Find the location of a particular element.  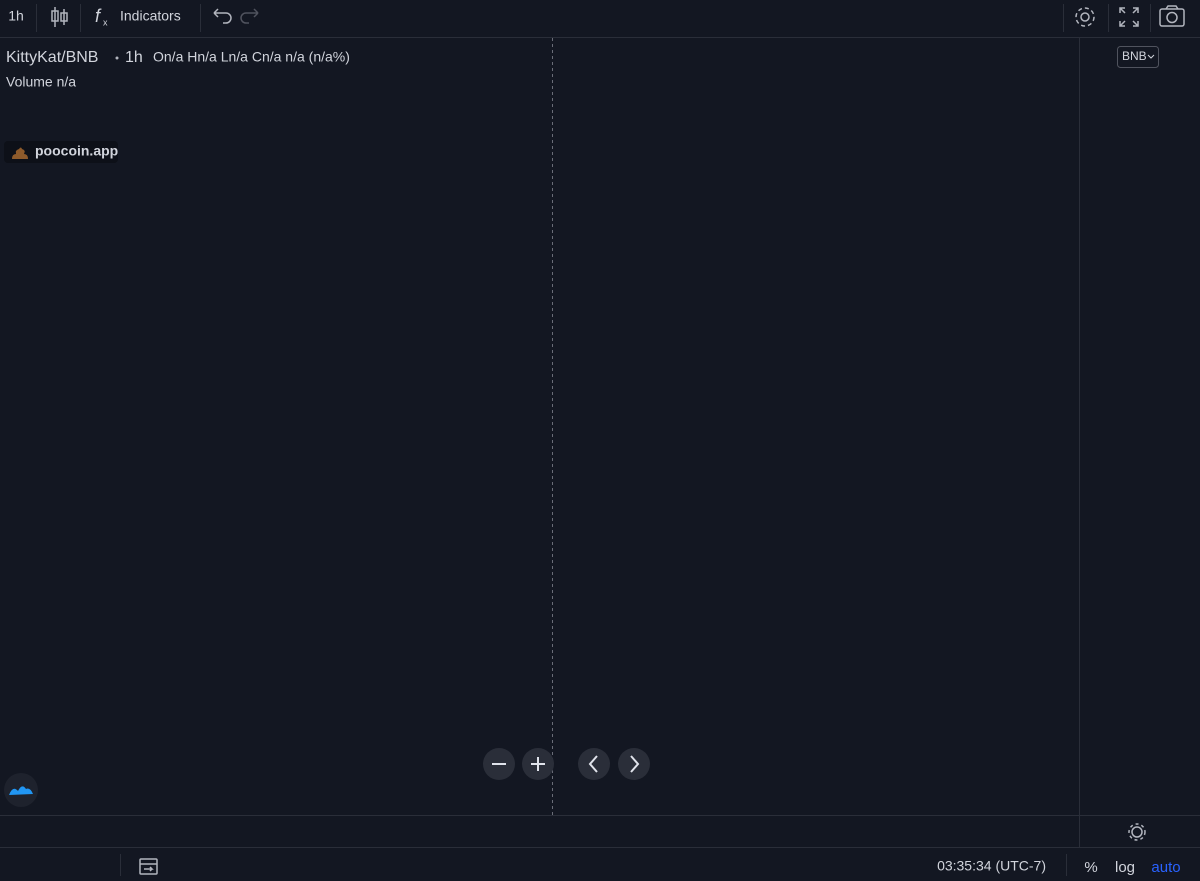

symbol-label: KittyKat/BNB is located at coordinates (52, 57).